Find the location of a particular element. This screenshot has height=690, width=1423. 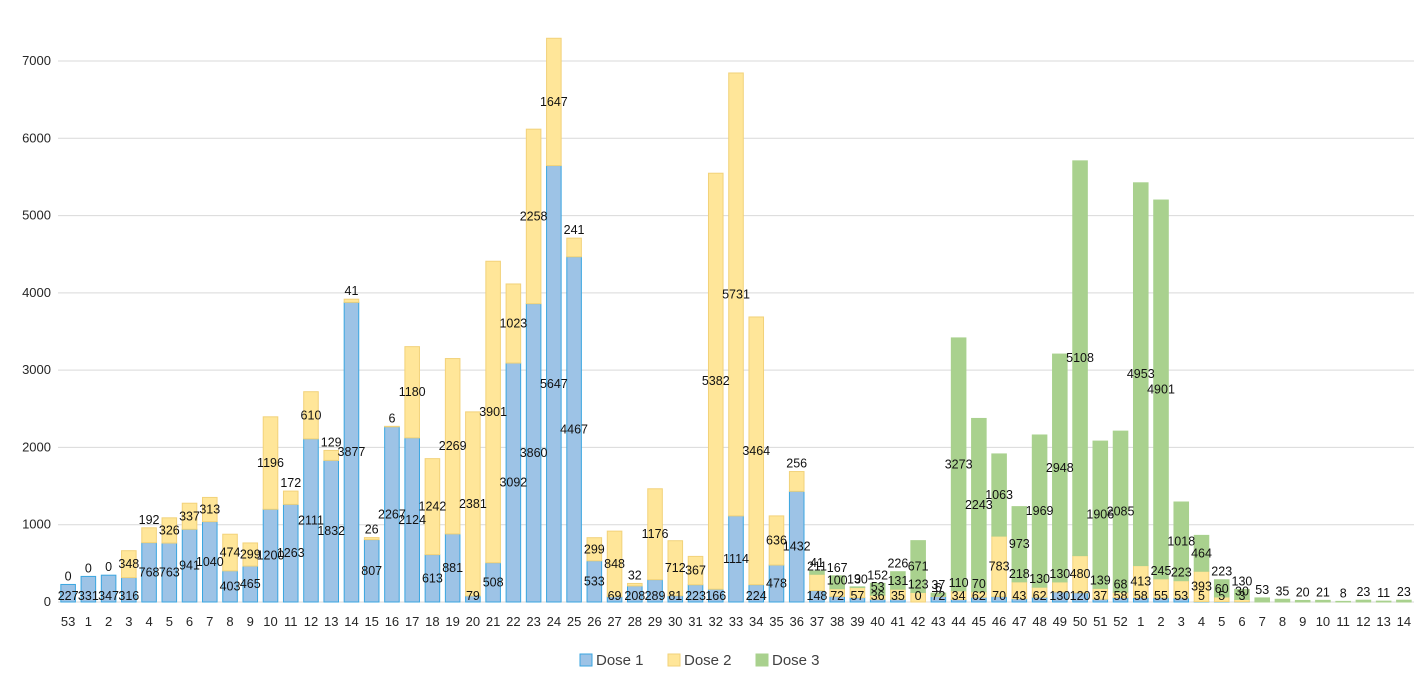

data-label-dose-2: 192 is located at coordinates (149, 520).